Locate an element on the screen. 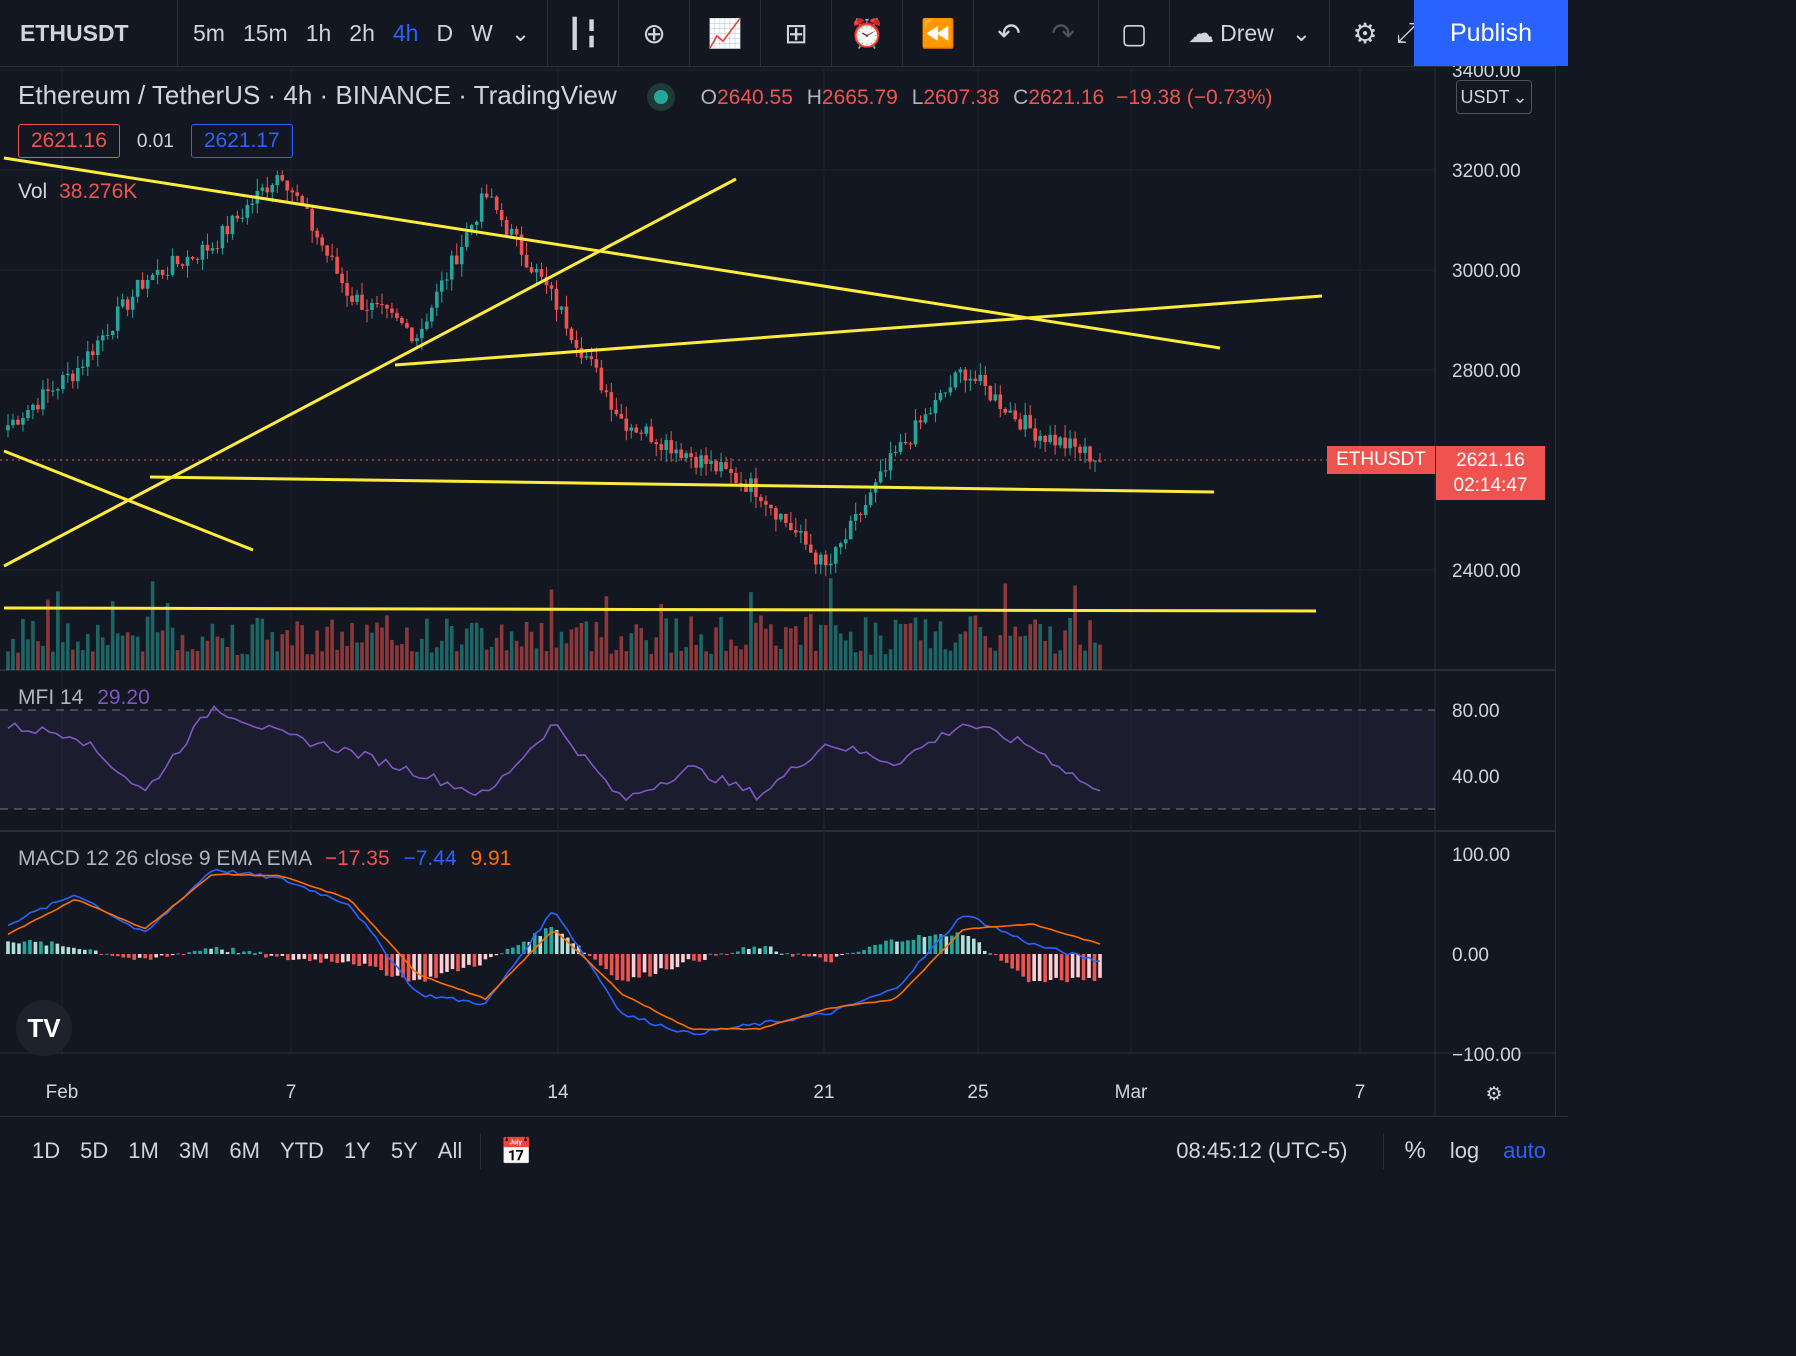  undo-icon: ↶ is located at coordinates (1009, 33).